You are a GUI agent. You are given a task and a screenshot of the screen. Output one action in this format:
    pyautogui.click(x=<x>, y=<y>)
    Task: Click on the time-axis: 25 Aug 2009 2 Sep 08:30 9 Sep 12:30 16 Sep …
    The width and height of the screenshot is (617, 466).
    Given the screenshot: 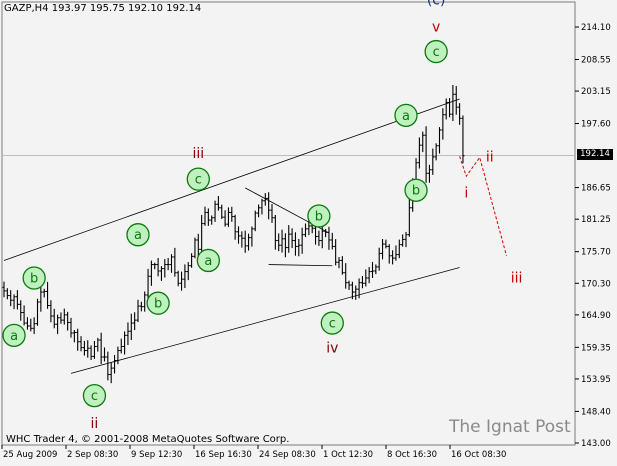 What is the action you would take?
    pyautogui.click(x=253, y=452)
    